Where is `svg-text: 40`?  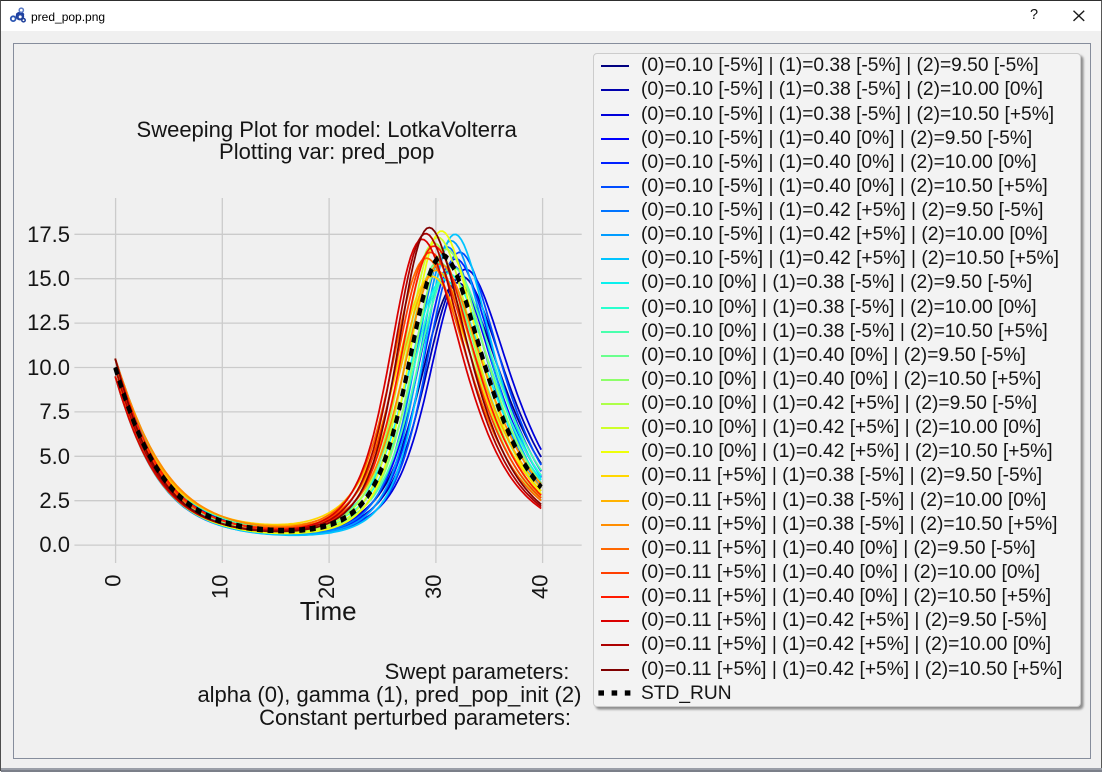 svg-text: 40 is located at coordinates (540, 587).